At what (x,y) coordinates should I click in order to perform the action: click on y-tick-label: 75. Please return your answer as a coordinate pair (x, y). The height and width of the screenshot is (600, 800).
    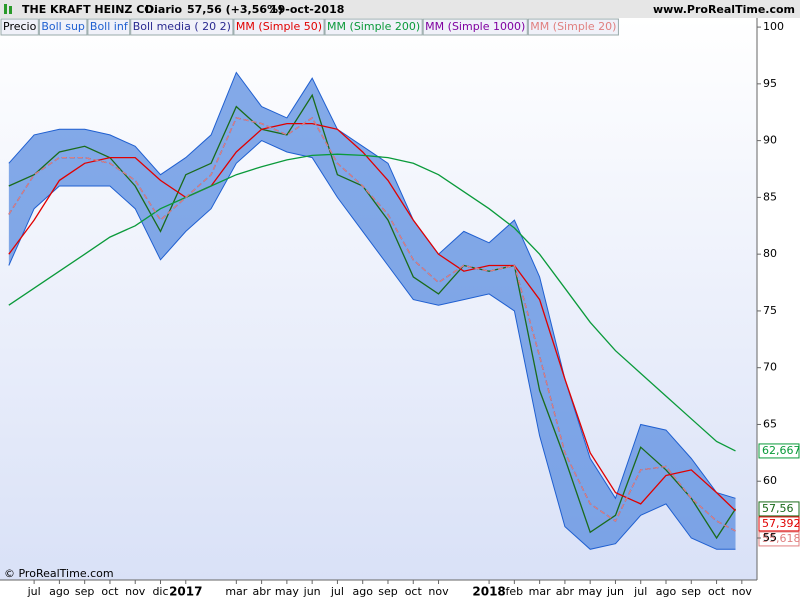
    Looking at the image, I should click on (770, 310).